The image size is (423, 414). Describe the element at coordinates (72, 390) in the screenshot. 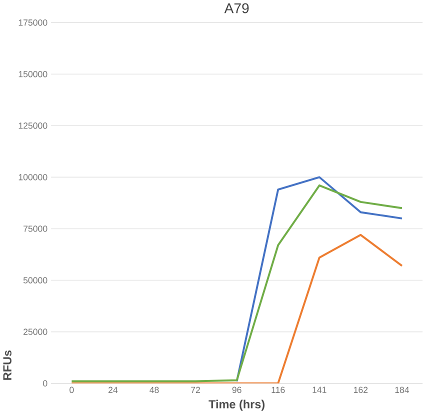

I see `x-tick-label: 0` at that location.